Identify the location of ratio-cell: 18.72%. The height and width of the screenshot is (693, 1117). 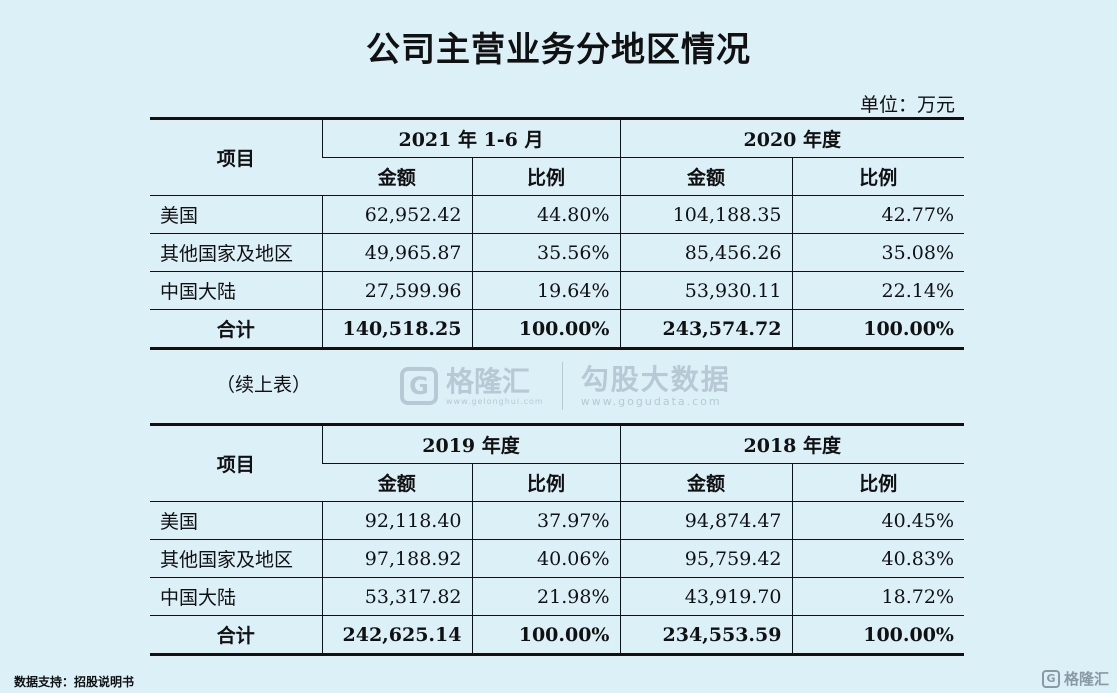
(877, 596).